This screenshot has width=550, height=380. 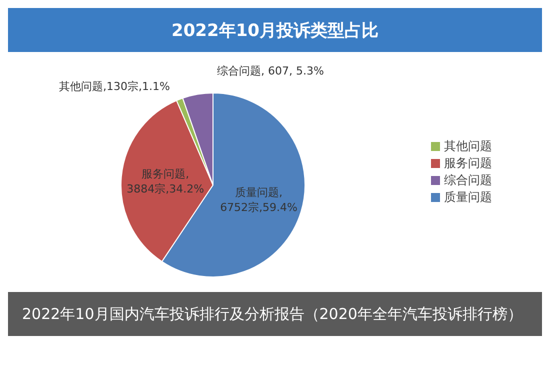 What do you see at coordinates (275, 314) in the screenshot?
I see `text: 2022年10月国内汽车投诉排行及分析报告（2020年全年汽车投诉排行榜）` at bounding box center [275, 314].